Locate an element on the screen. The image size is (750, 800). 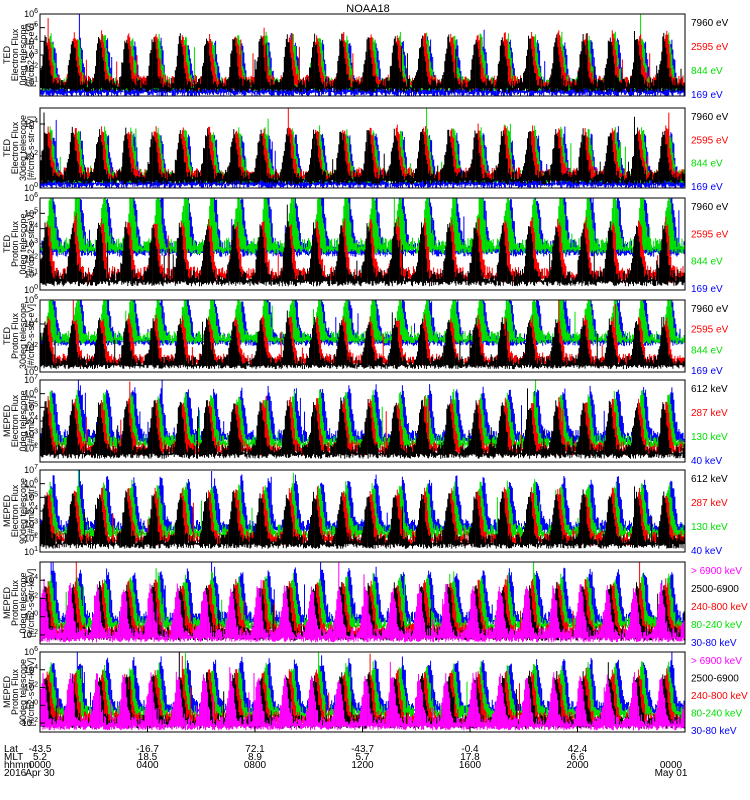
y-axis-label-line: MEPED is located at coordinates (7, 603).